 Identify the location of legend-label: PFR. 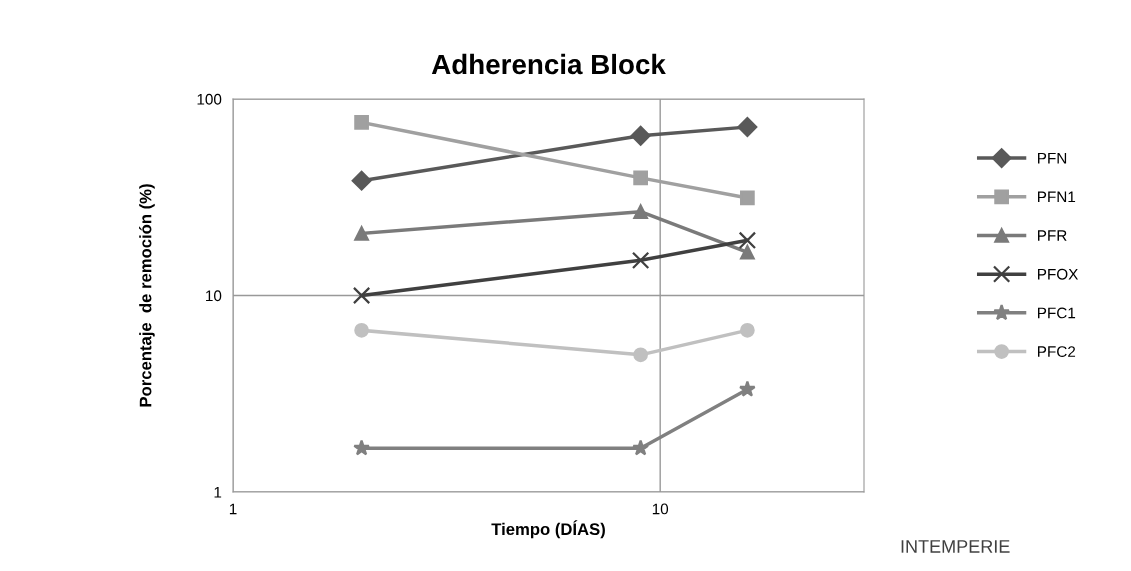
(1052, 235).